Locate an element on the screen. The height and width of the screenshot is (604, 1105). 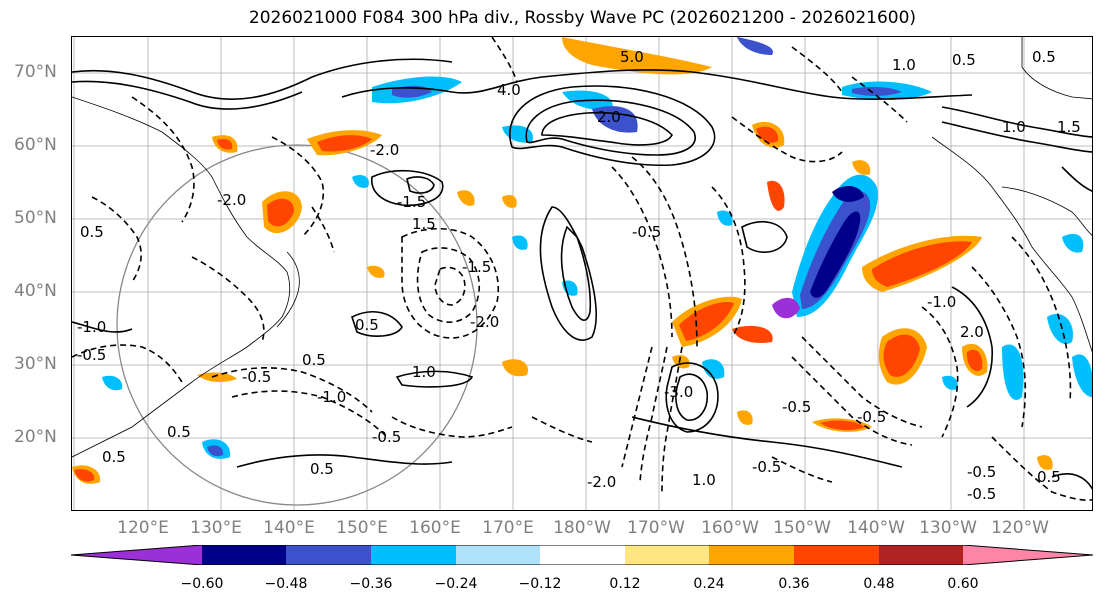
colorbar-tick: 0.36 is located at coordinates (794, 584).